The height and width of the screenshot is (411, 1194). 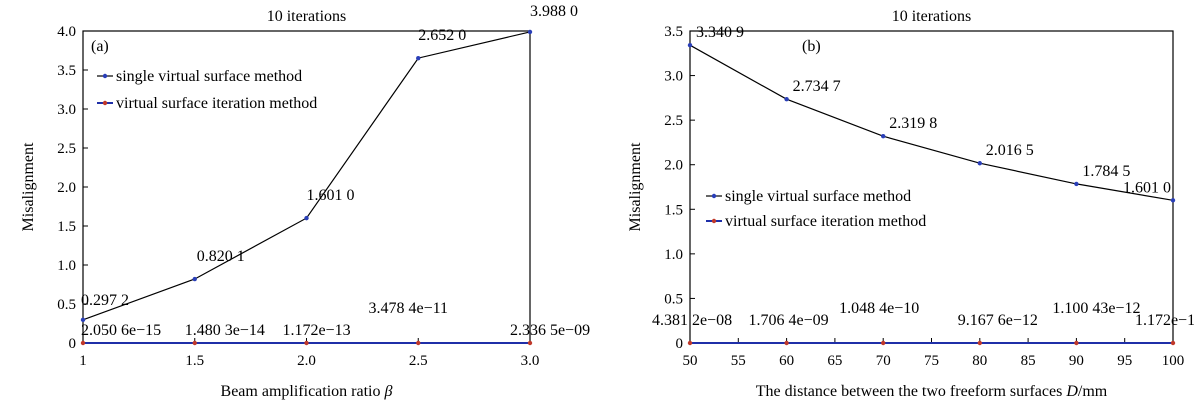 What do you see at coordinates (73, 344) in the screenshot?
I see `chart1-y-tick-label: 0` at bounding box center [73, 344].